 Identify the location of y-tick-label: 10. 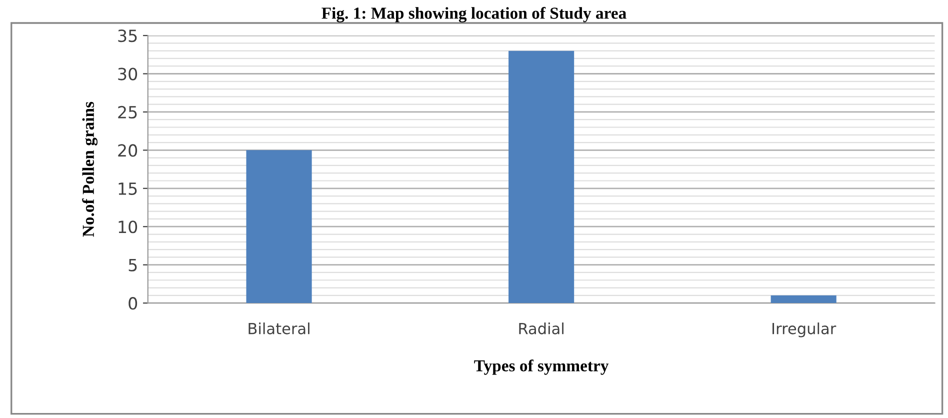
(128, 227).